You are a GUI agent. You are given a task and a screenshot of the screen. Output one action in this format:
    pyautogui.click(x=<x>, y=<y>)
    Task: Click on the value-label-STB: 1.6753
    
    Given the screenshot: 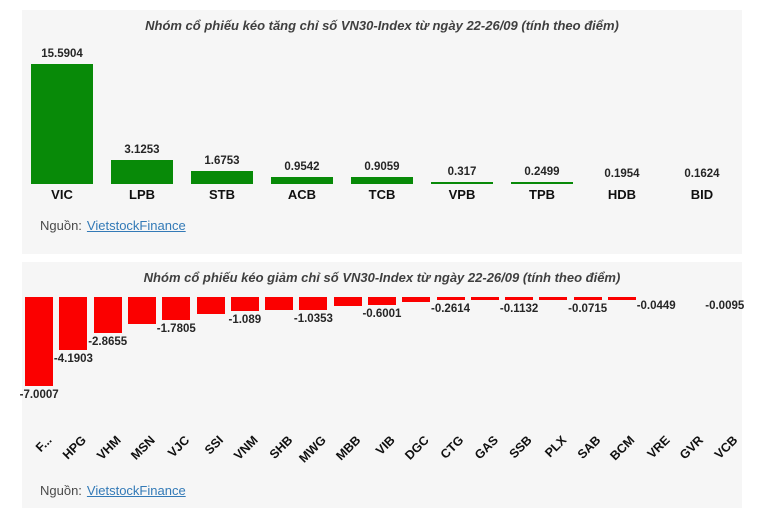 What is the action you would take?
    pyautogui.click(x=222, y=161)
    